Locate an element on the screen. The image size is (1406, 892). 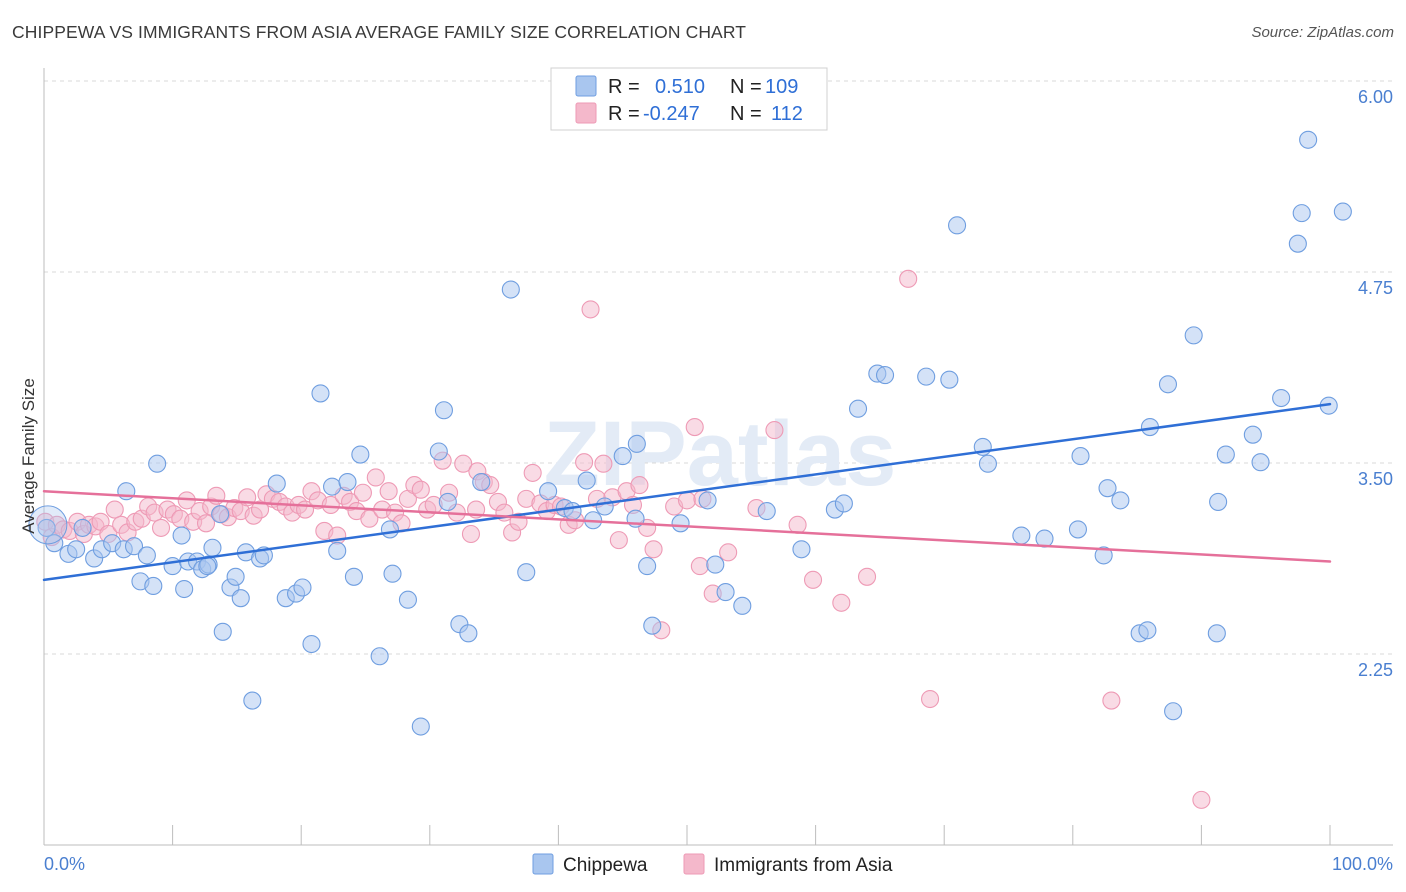
legend-n-value-2: 112 is located at coordinates (787, 114).